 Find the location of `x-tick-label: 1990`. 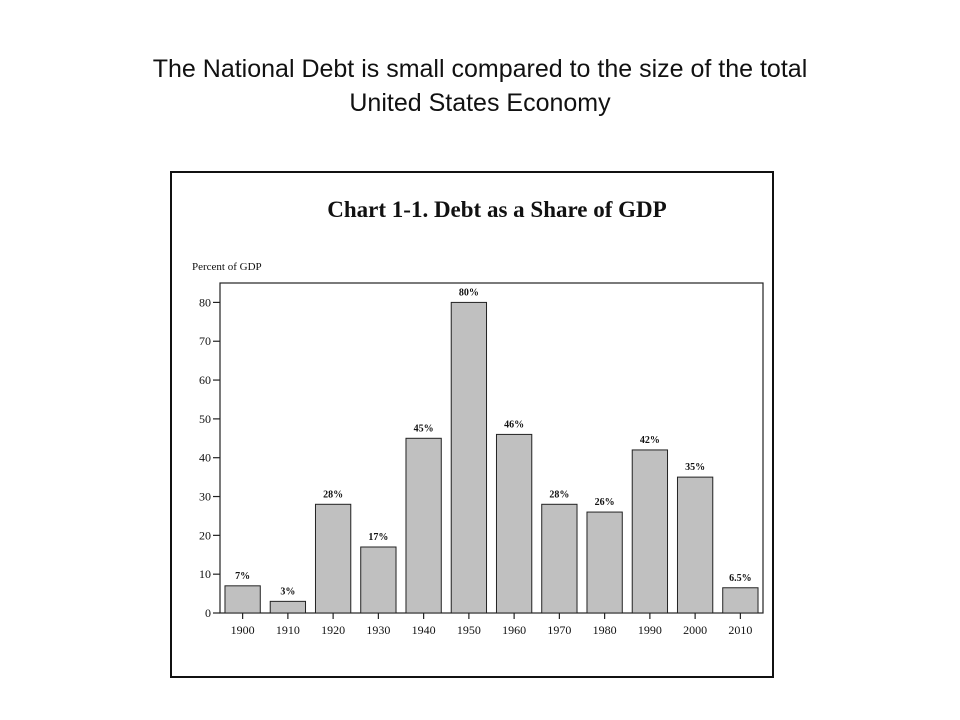

x-tick-label: 1990 is located at coordinates (650, 630).